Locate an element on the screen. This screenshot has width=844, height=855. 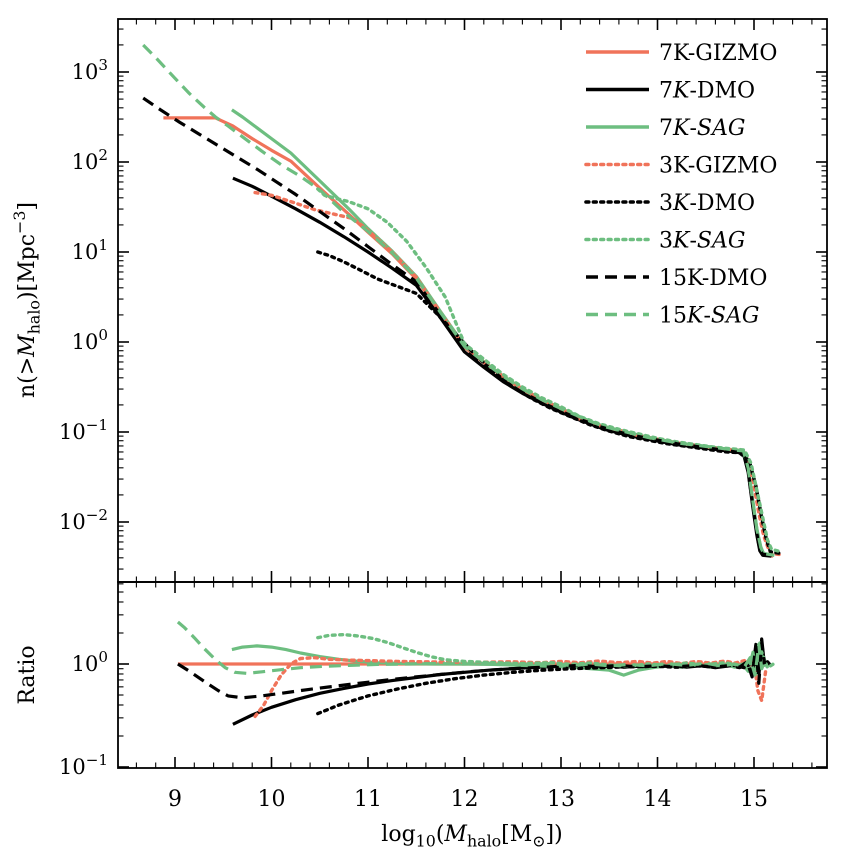
series-15K-DMO-ratio is located at coordinates (472, 670).